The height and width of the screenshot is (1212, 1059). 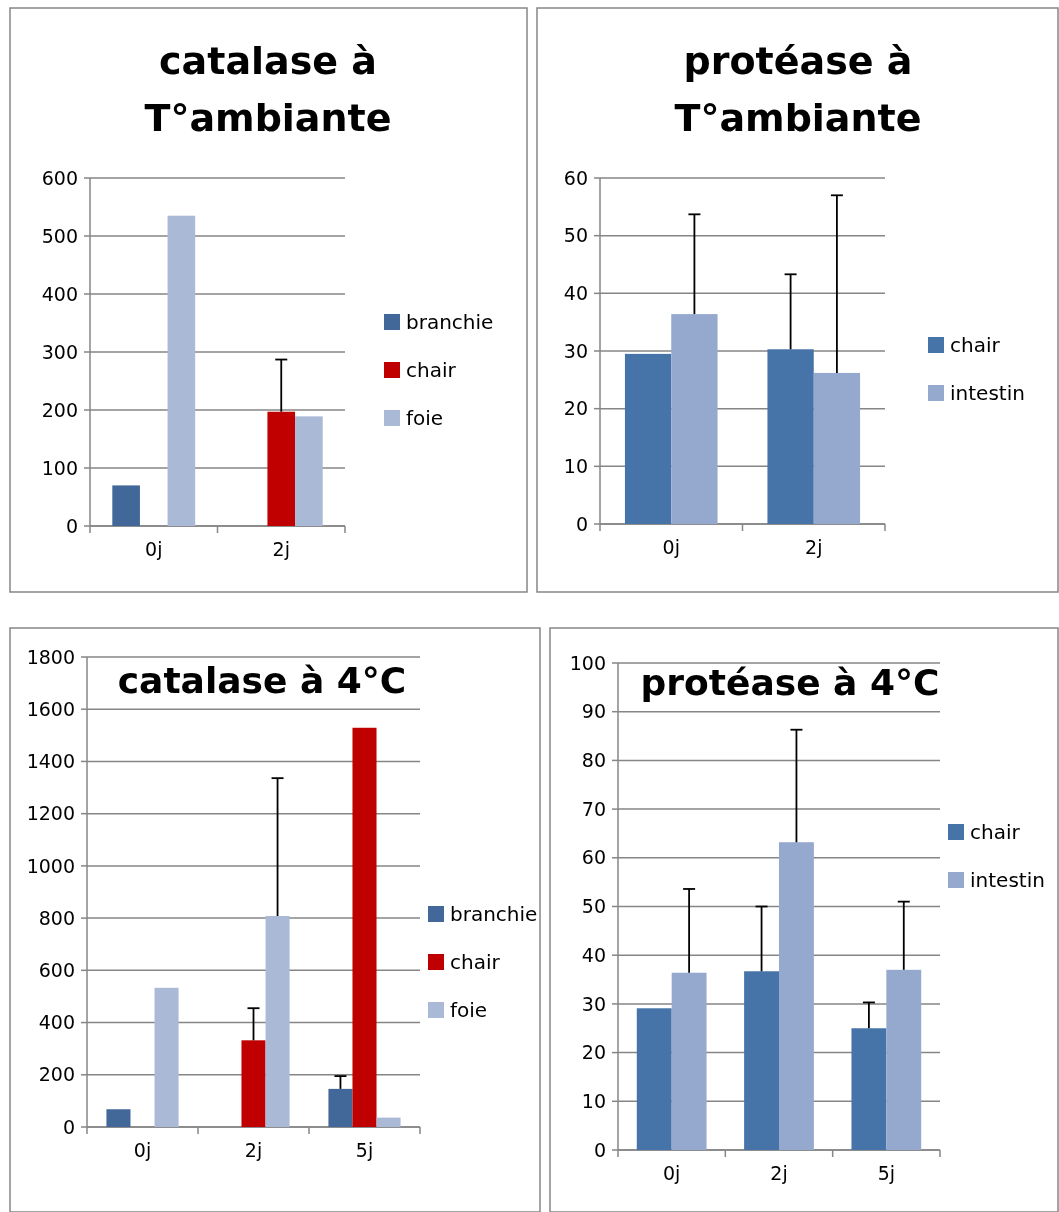 What do you see at coordinates (50, 708) in the screenshot?
I see `y-tick-label: 1600` at bounding box center [50, 708].